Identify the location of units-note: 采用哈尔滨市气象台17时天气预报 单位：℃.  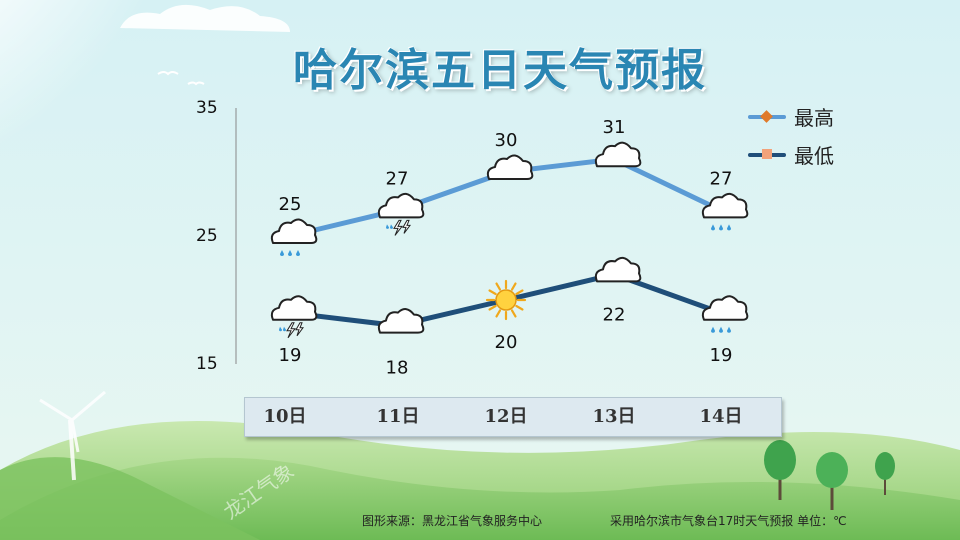
(728, 521).